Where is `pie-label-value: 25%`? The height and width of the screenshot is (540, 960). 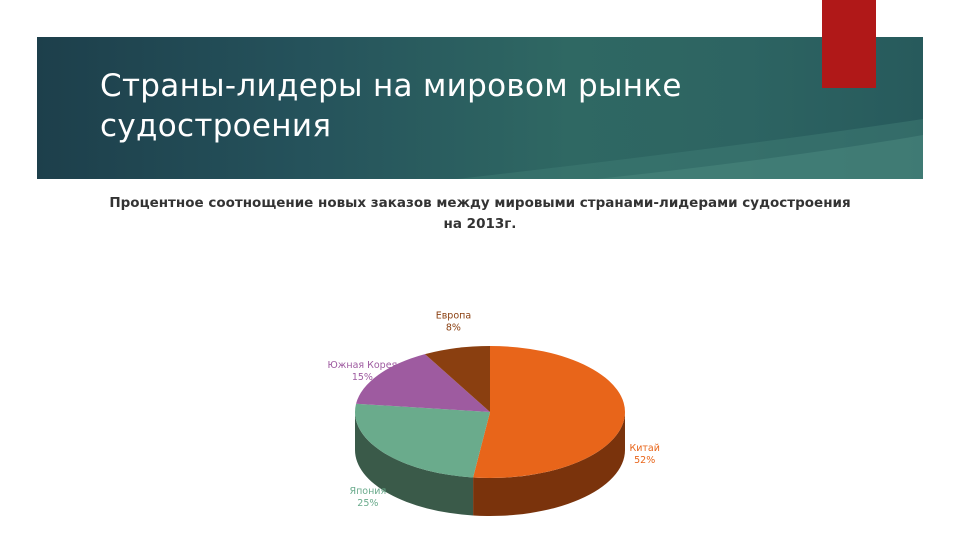 pie-label-value: 25% is located at coordinates (367, 503).